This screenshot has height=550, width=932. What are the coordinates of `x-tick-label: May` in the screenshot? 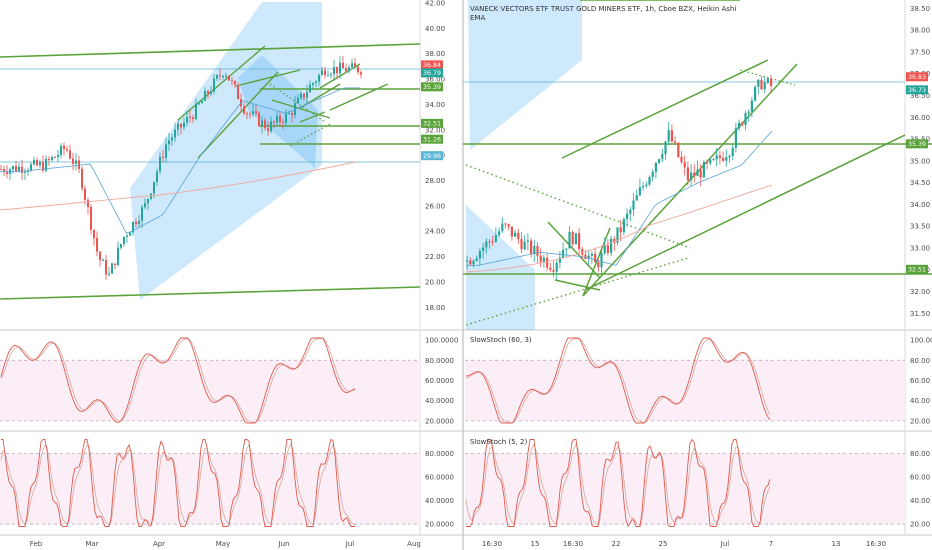 It's located at (223, 544).